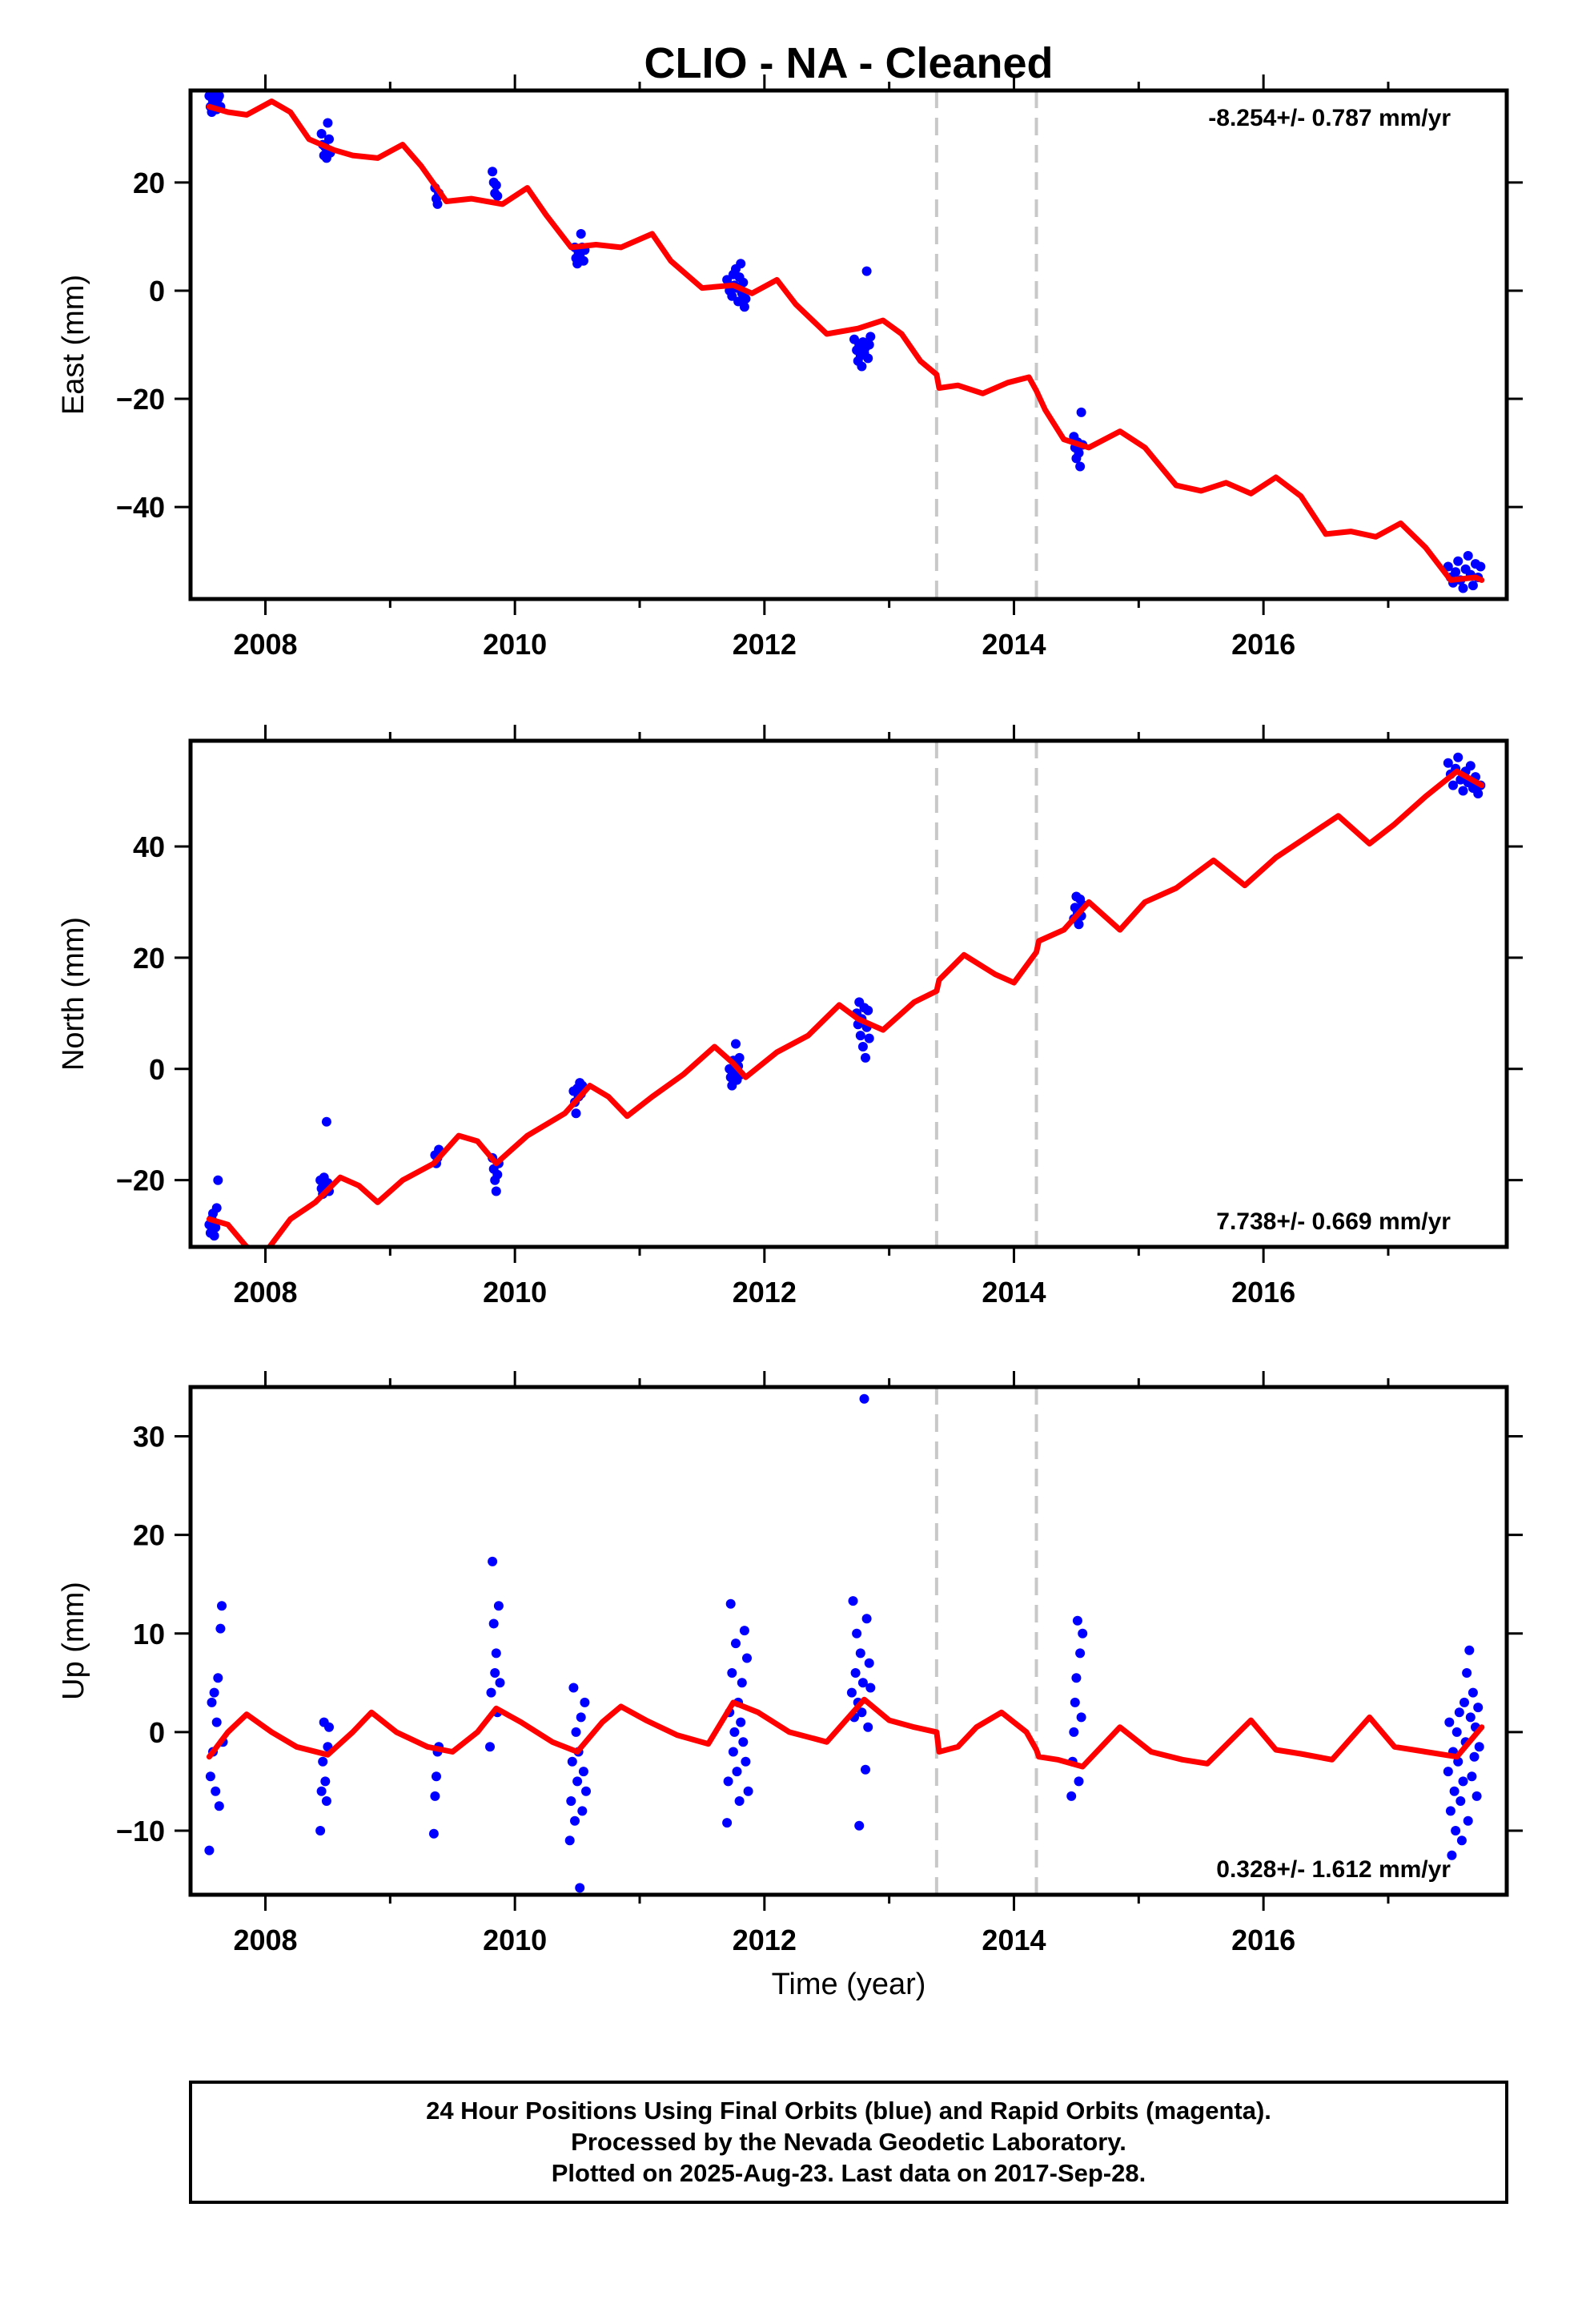 The width and height of the screenshot is (1582, 2324). What do you see at coordinates (846, 1733) in the screenshot?
I see `model-line` at bounding box center [846, 1733].